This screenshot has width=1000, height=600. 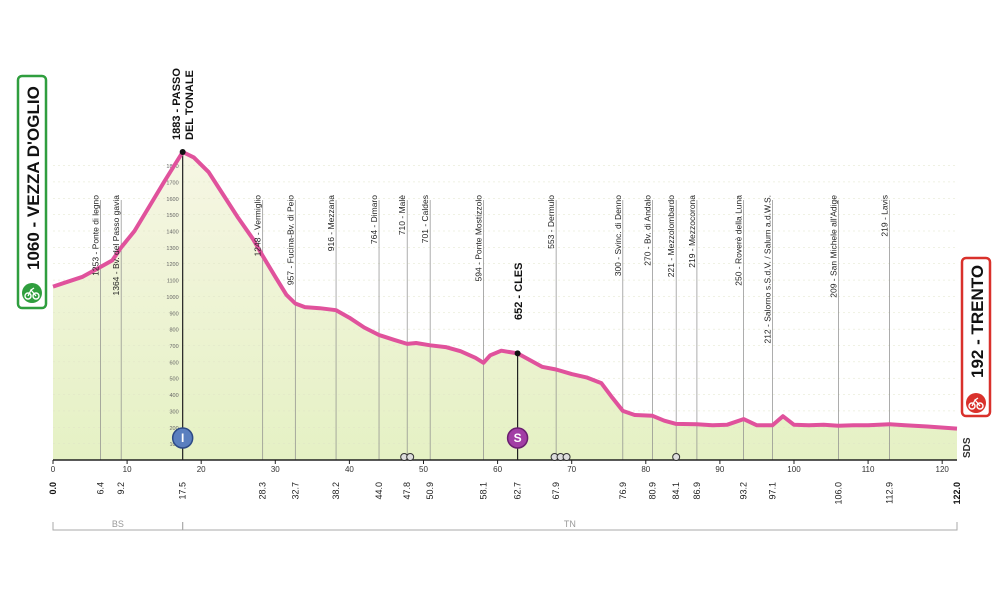 I want to click on point-name-label: 250 - Roverè della Luna, so click(x=739, y=240).